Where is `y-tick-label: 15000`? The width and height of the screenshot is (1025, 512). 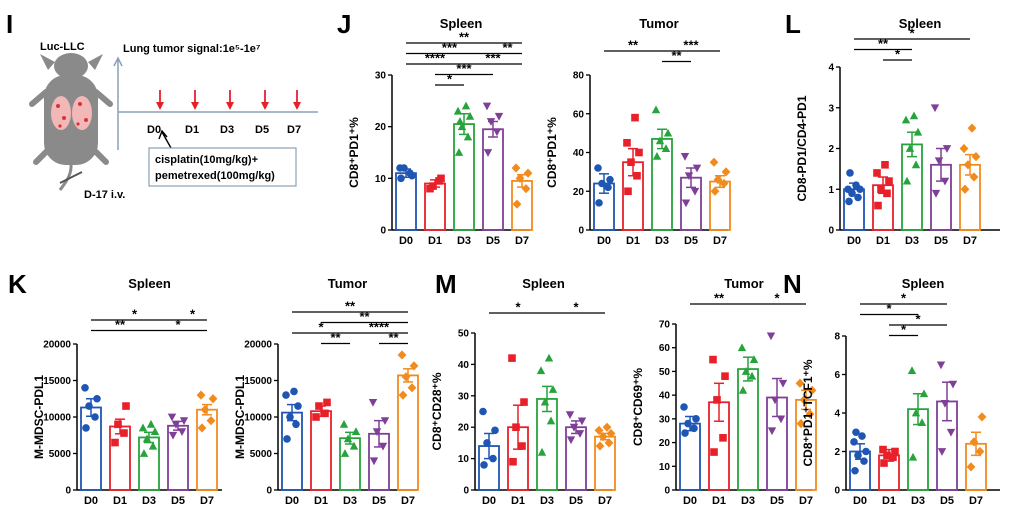 y-tick-label: 15000 is located at coordinates (258, 381).